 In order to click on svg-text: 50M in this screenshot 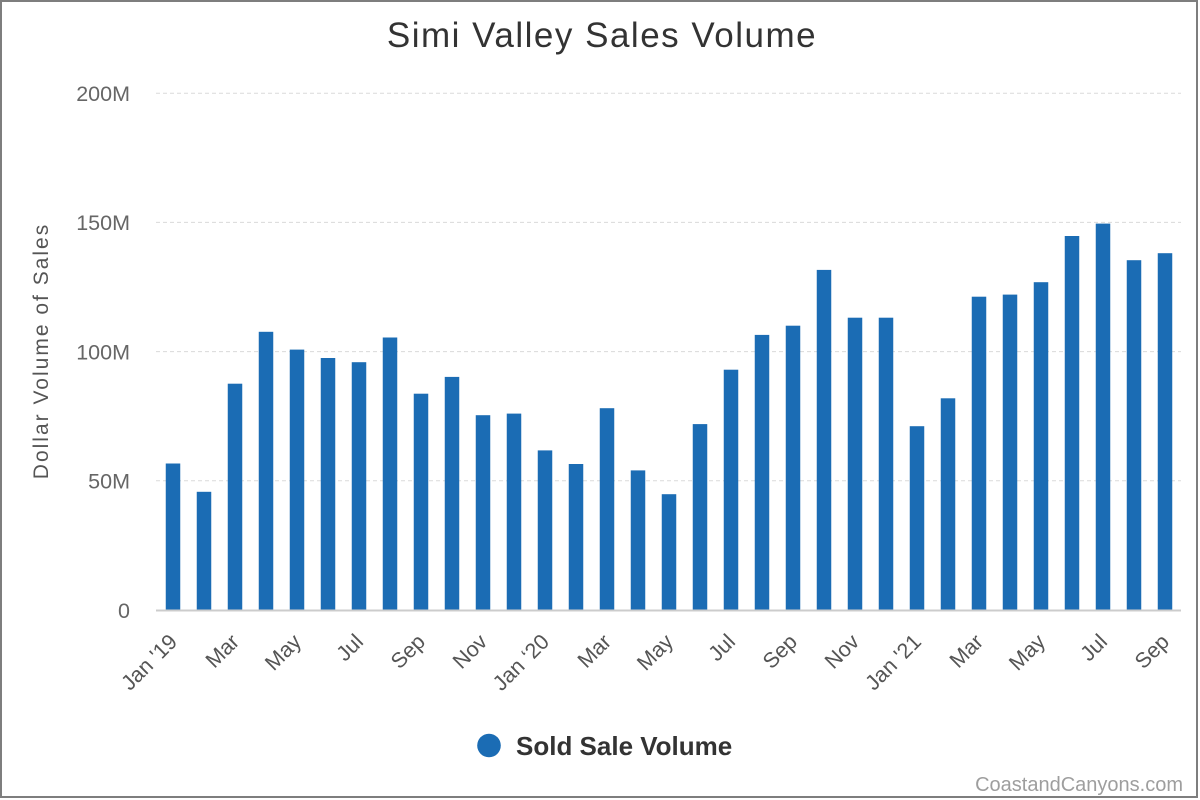, I will do `click(109, 482)`.